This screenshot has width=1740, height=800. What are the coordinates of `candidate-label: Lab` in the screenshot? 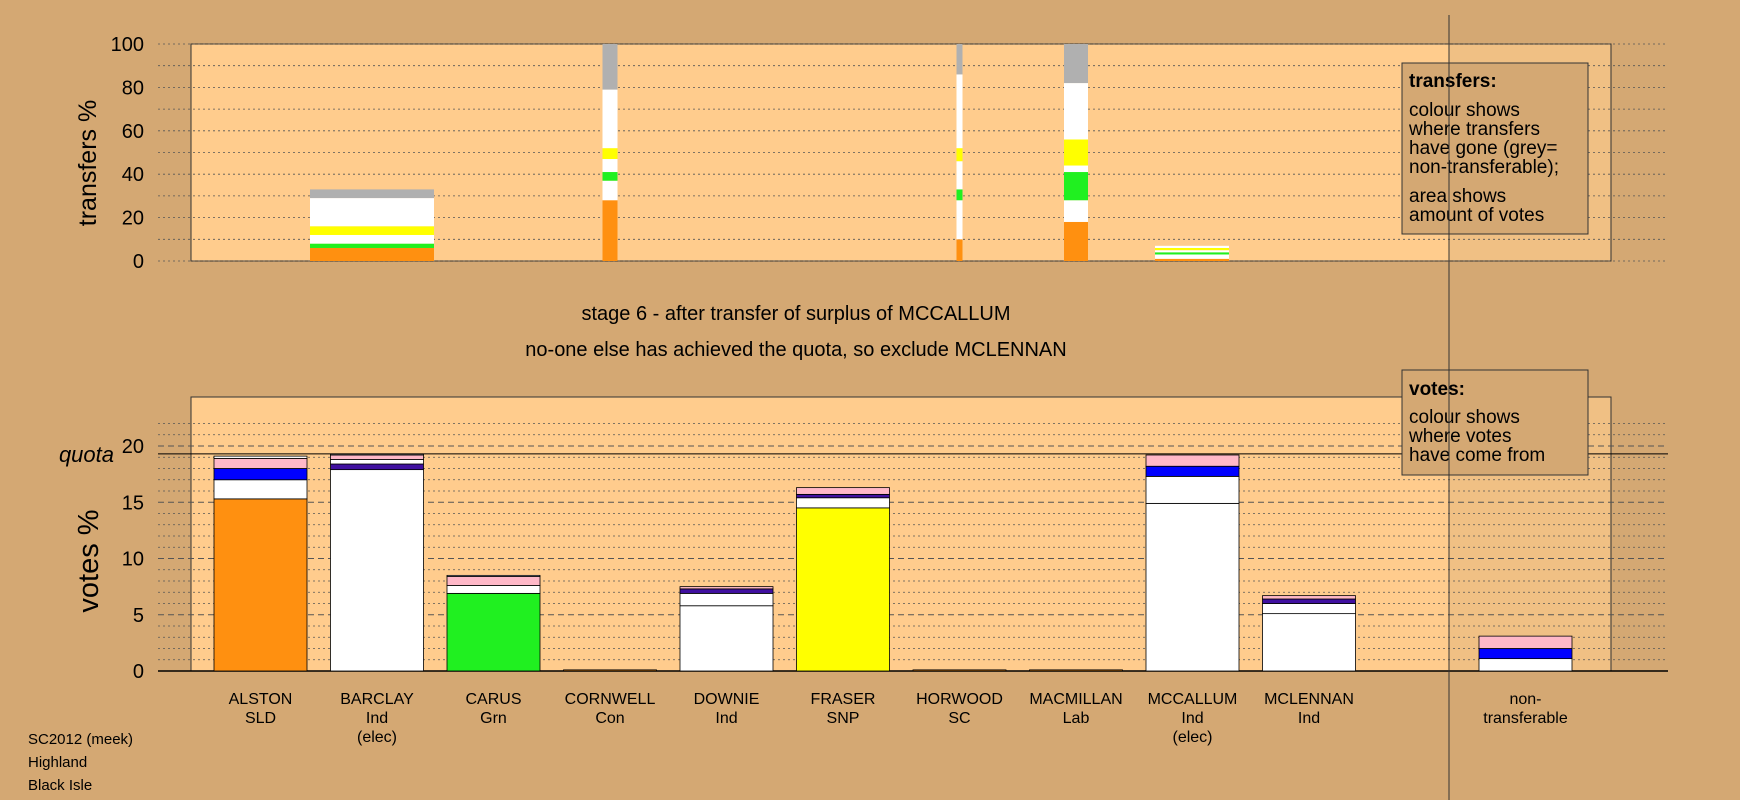 It's located at (1076, 718).